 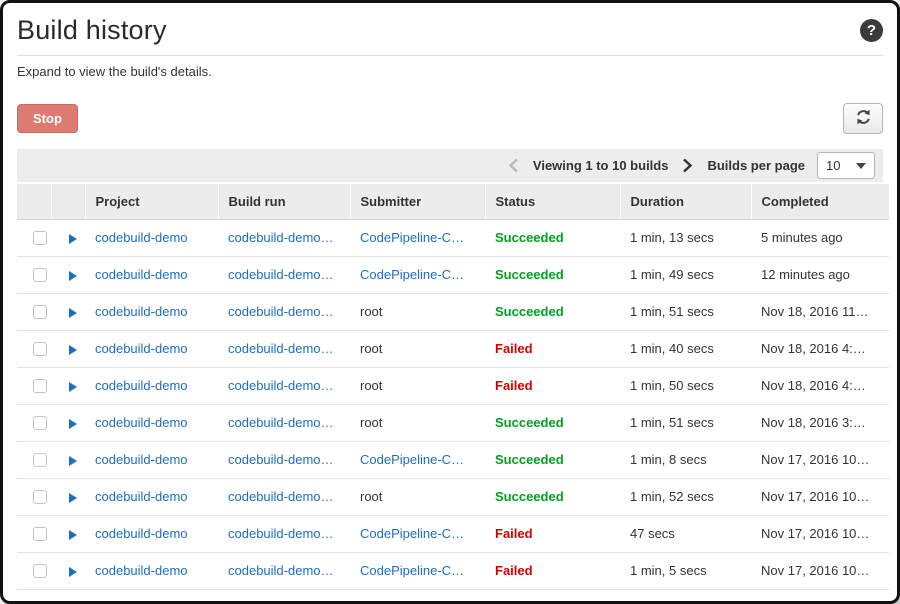 I want to click on per-page-value: 10, so click(x=833, y=165).